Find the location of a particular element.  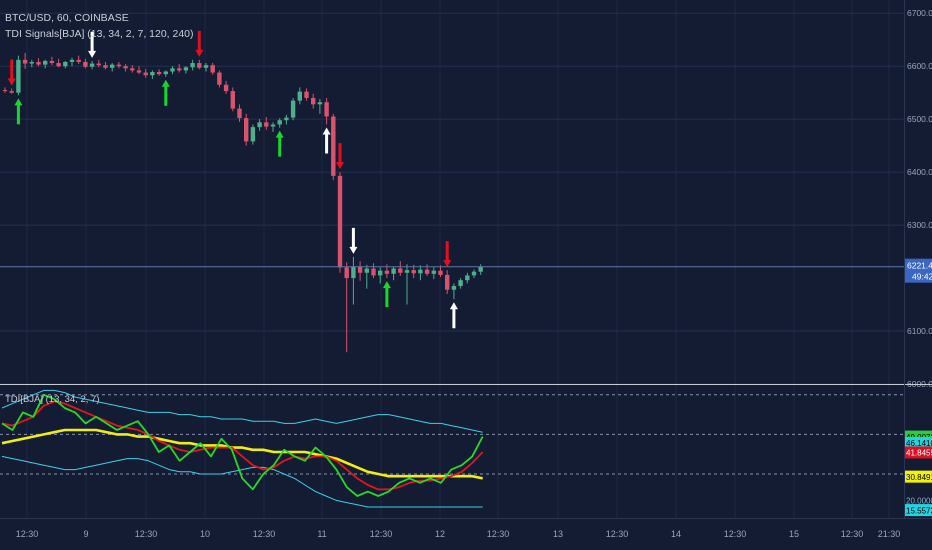

lower-axis-badge: 20.0000 is located at coordinates (918, 500).